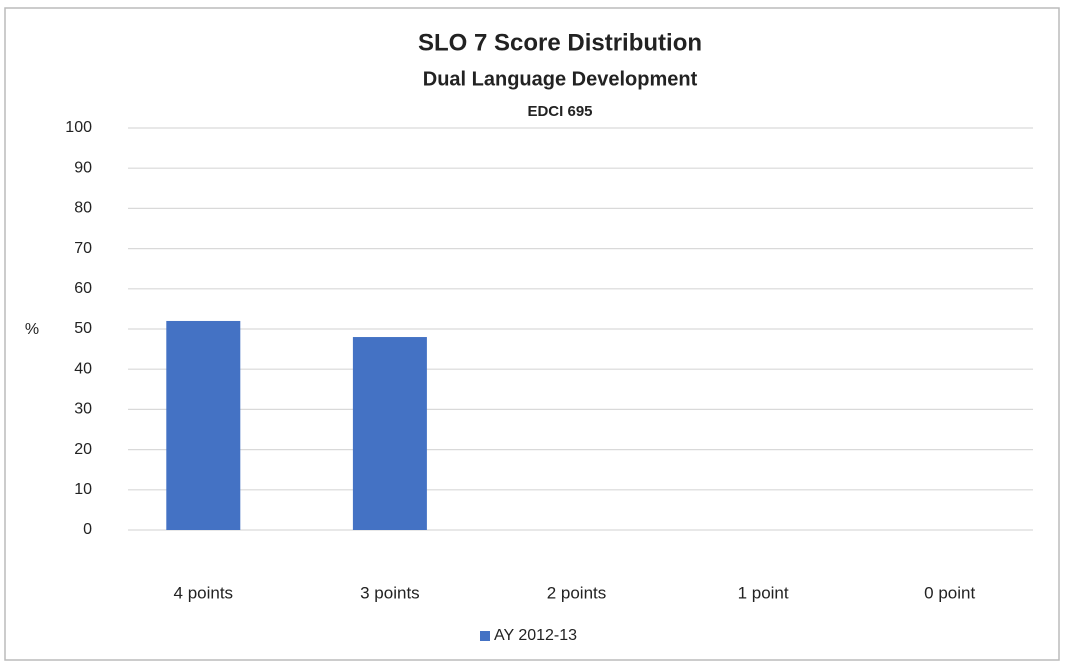  What do you see at coordinates (83, 208) in the screenshot?
I see `y-tick-label: 80` at bounding box center [83, 208].